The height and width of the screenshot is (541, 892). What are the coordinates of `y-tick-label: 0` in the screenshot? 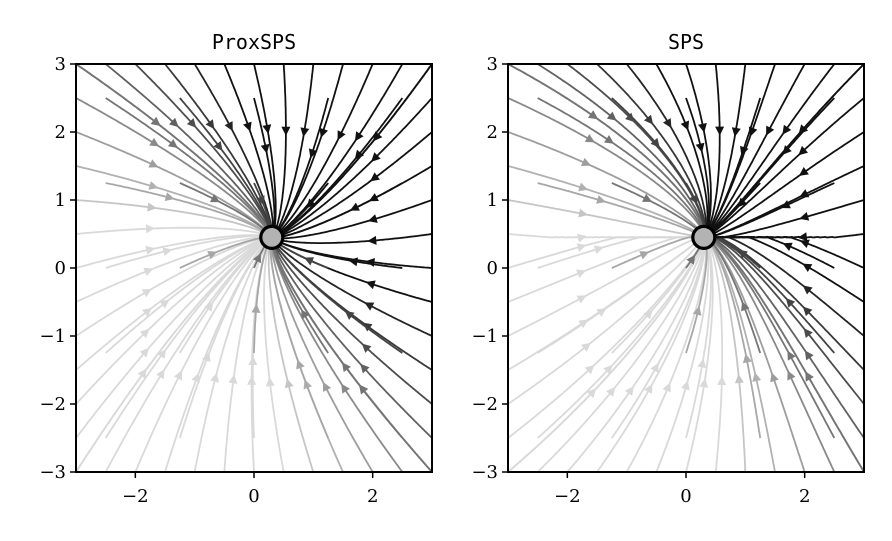 It's located at (60, 268).